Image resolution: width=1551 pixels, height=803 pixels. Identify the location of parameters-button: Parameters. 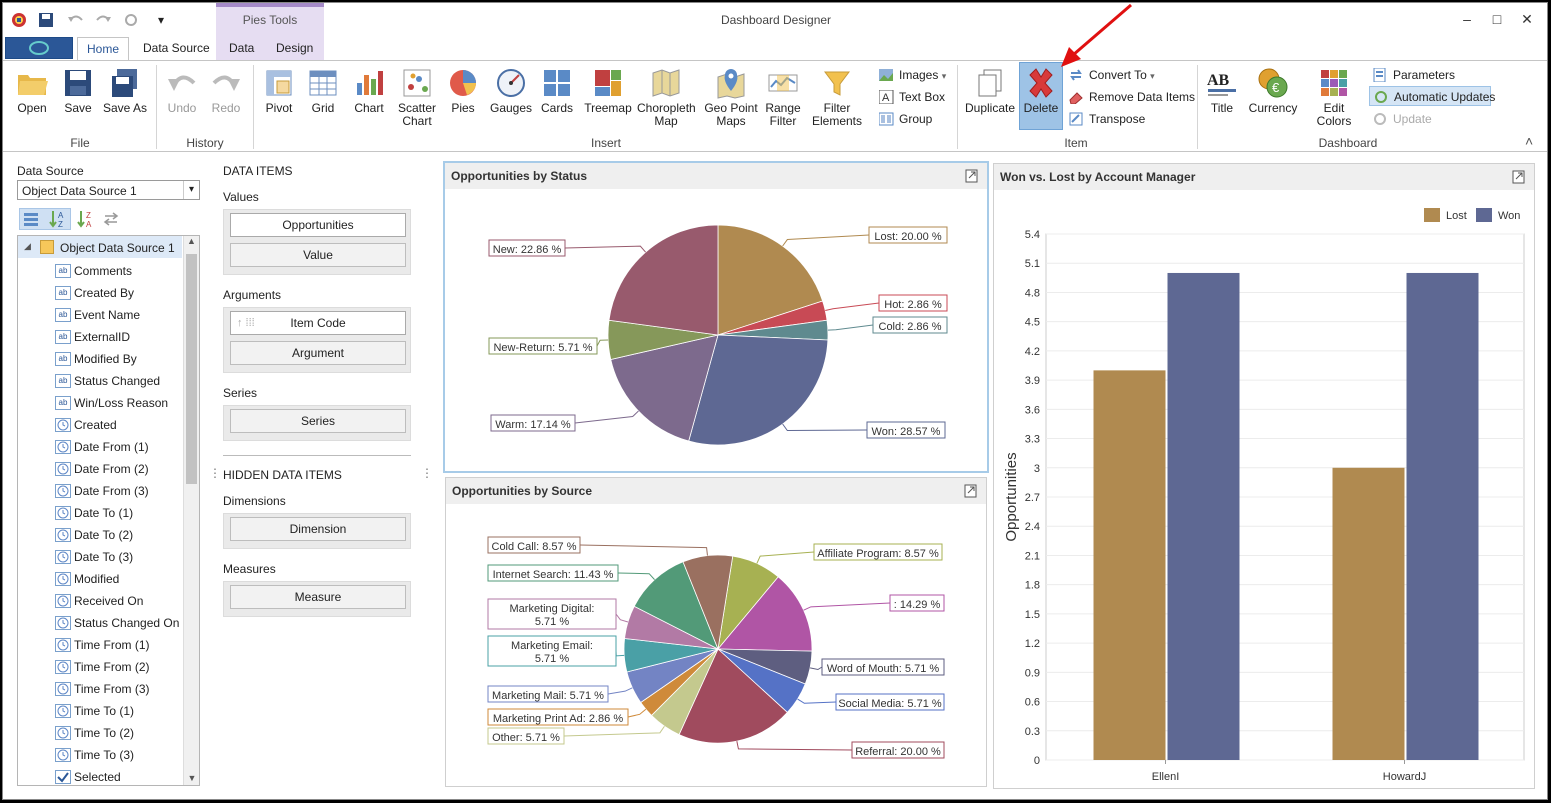
(1414, 75).